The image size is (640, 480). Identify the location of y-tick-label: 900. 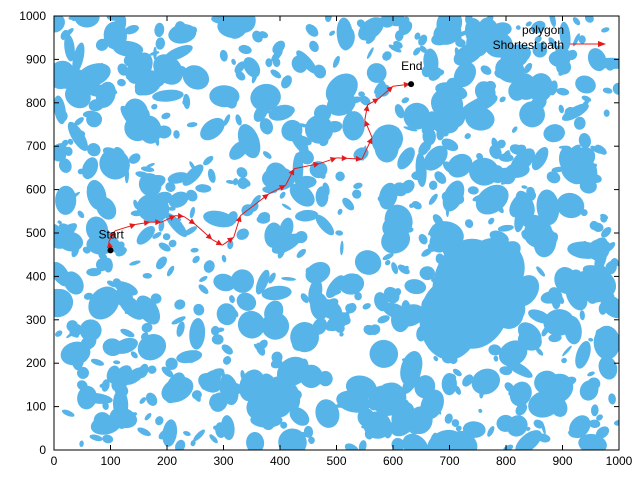
(36, 59).